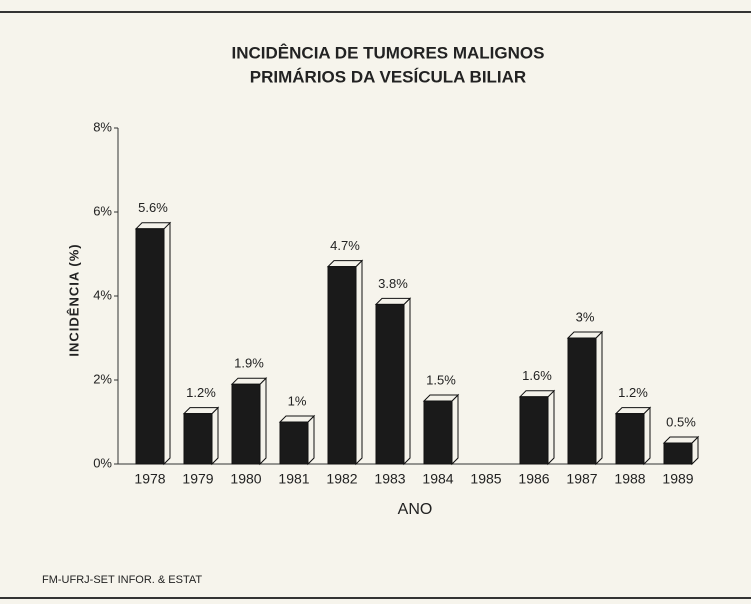 The height and width of the screenshot is (604, 751). What do you see at coordinates (73, 299) in the screenshot?
I see `y-axis-label: INCIDÊNCIA (%)` at bounding box center [73, 299].